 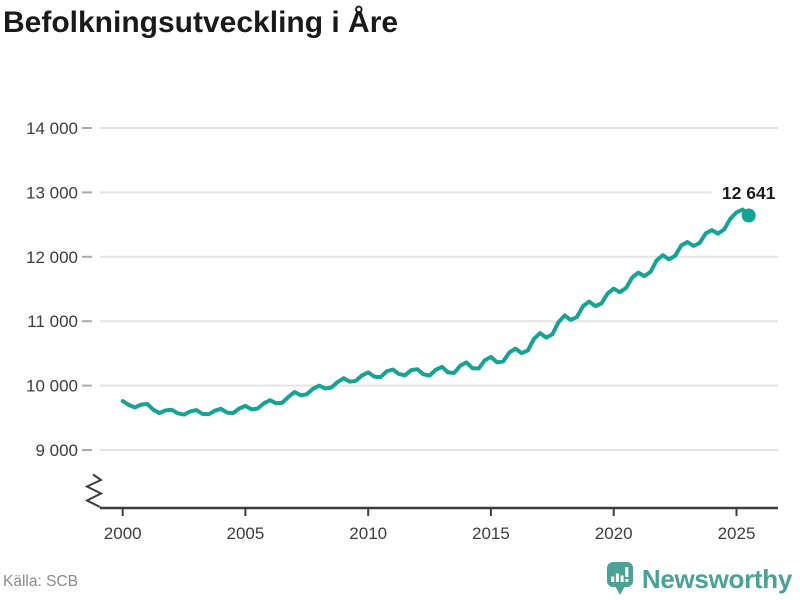 What do you see at coordinates (737, 533) in the screenshot?
I see `x-axis-label: 2025` at bounding box center [737, 533].